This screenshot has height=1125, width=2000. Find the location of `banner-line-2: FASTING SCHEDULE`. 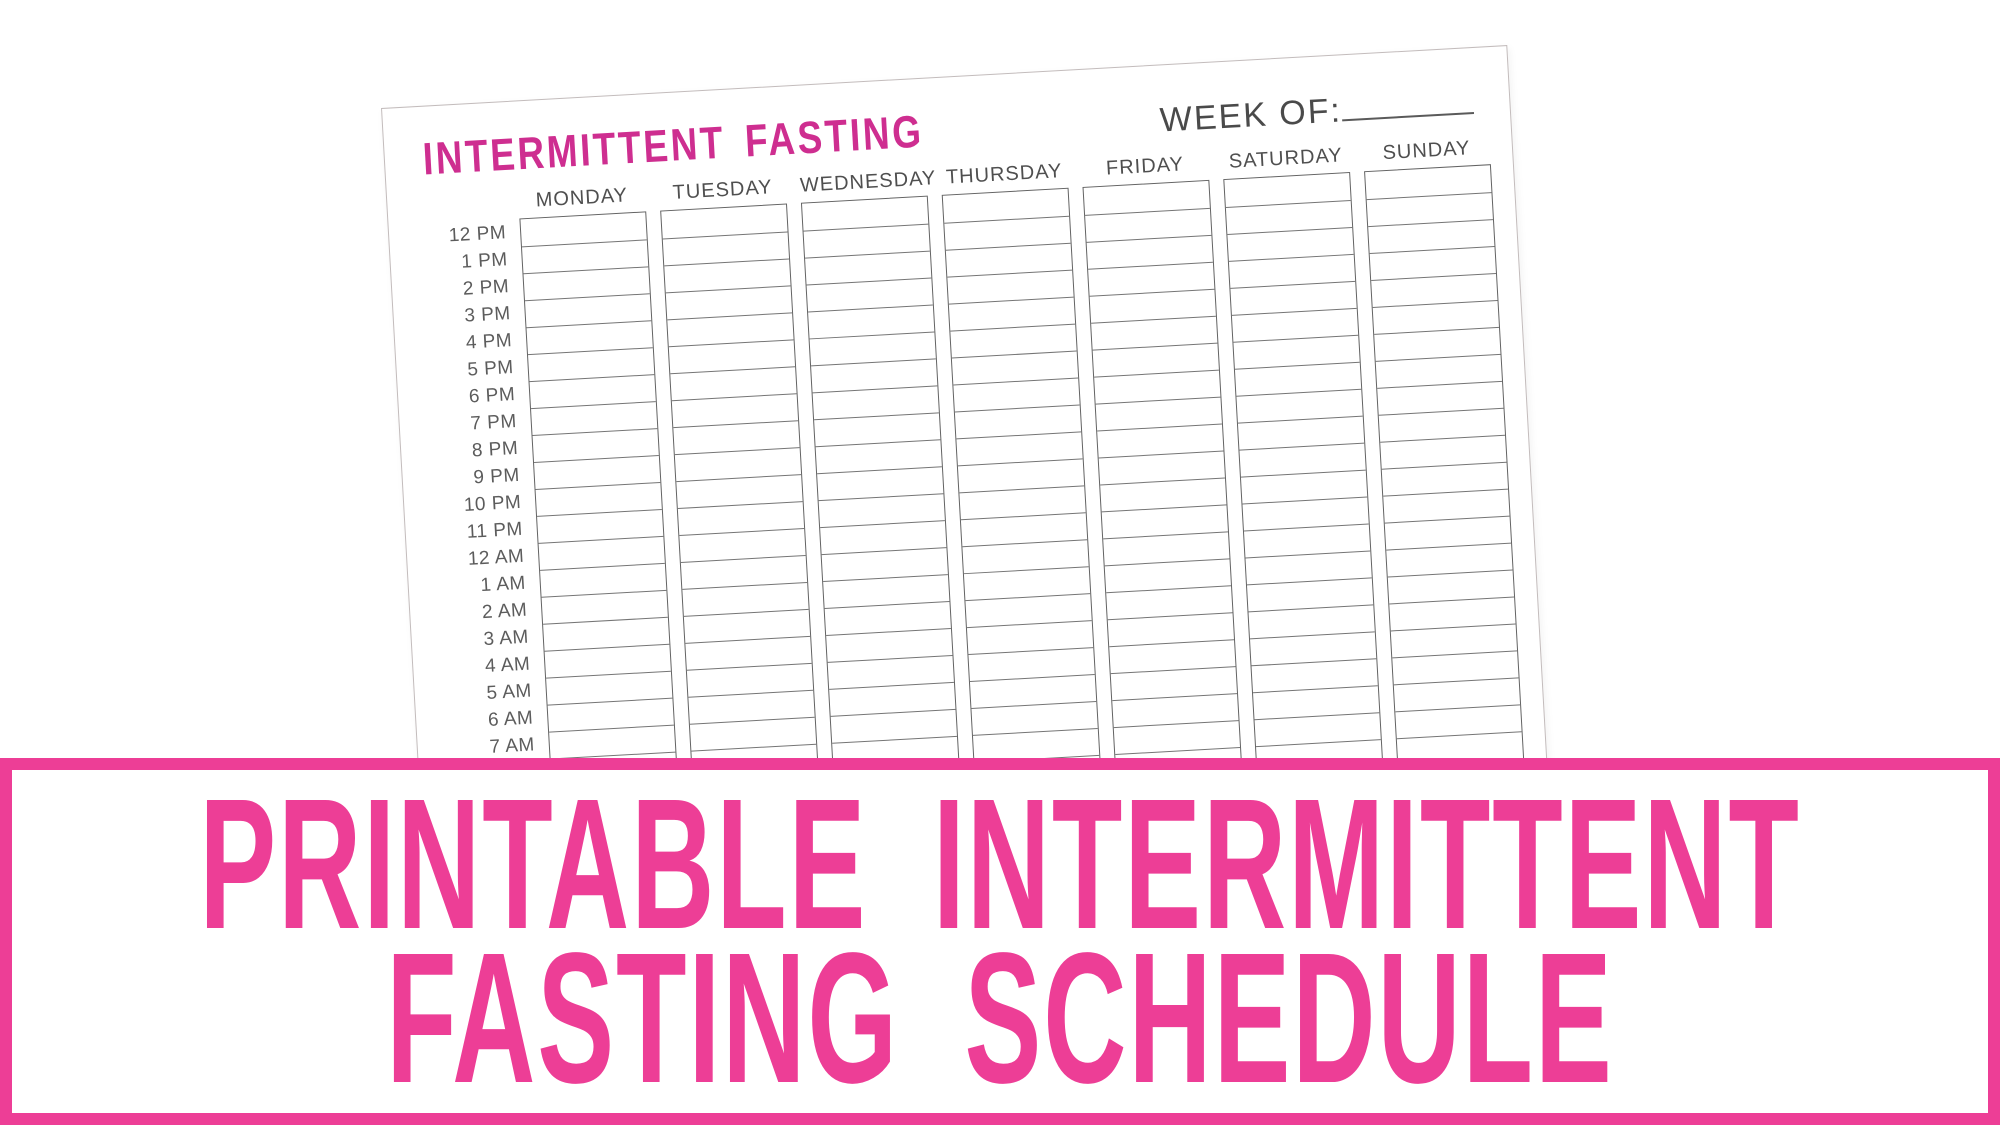

banner-line-2: FASTING SCHEDULE is located at coordinates (1000, 1019).